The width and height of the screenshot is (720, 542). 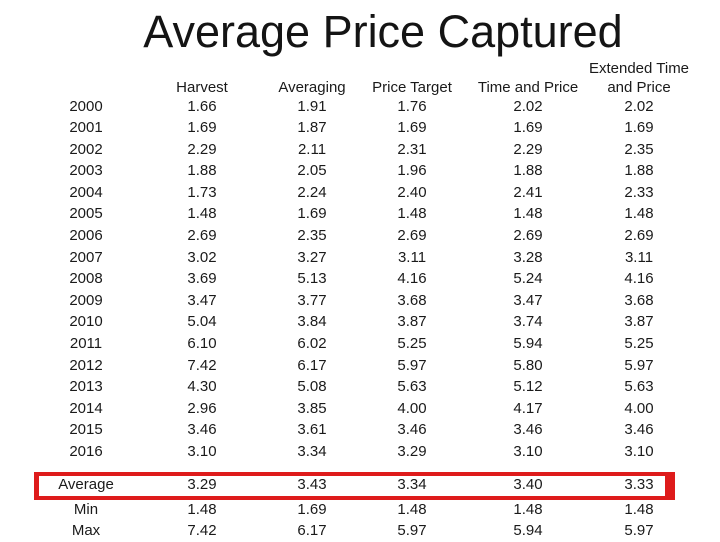 What do you see at coordinates (312, 300) in the screenshot?
I see `value-cell: 3.77` at bounding box center [312, 300].